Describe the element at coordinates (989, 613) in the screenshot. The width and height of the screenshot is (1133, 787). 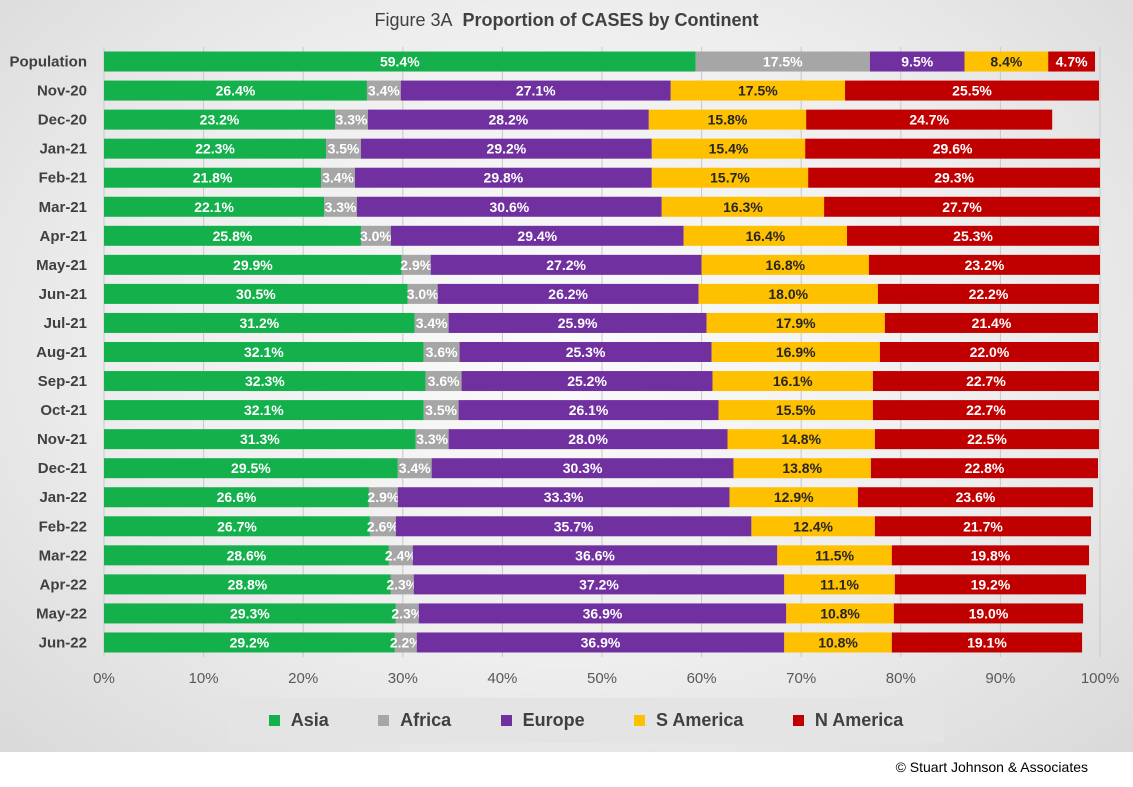
I see `data-label: 19.0%` at that location.